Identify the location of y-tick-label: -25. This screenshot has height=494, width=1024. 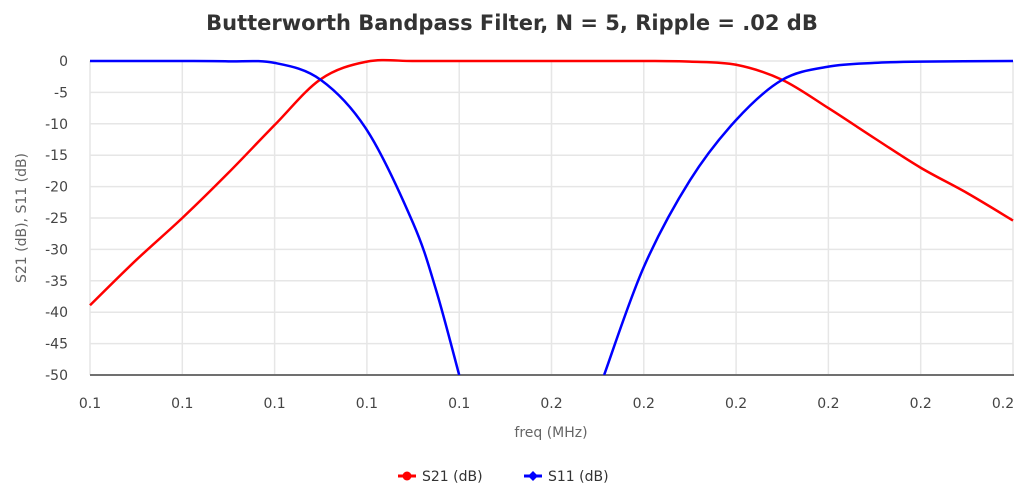
(56, 219).